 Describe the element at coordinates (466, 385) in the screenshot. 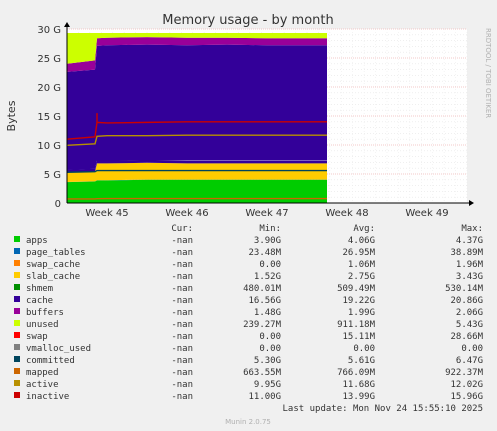

I see `legend-max: 12.02G` at that location.